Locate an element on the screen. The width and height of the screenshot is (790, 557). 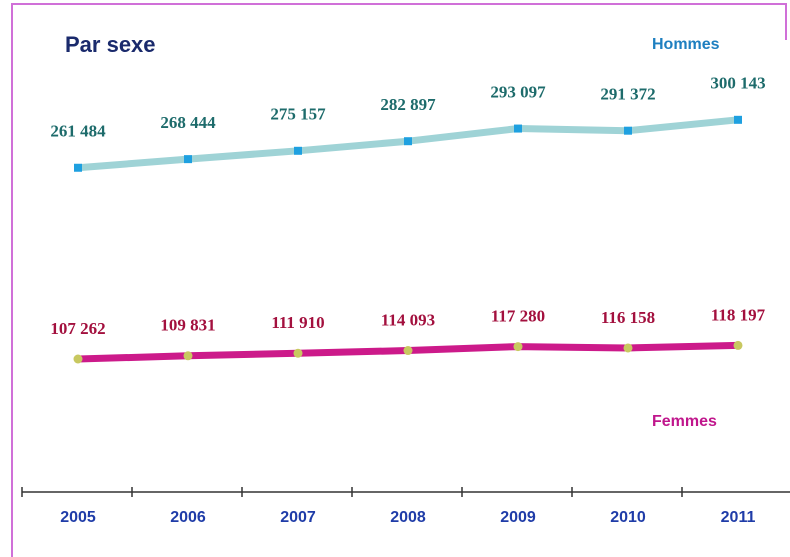
x-tick-label: 2009 is located at coordinates (518, 517).